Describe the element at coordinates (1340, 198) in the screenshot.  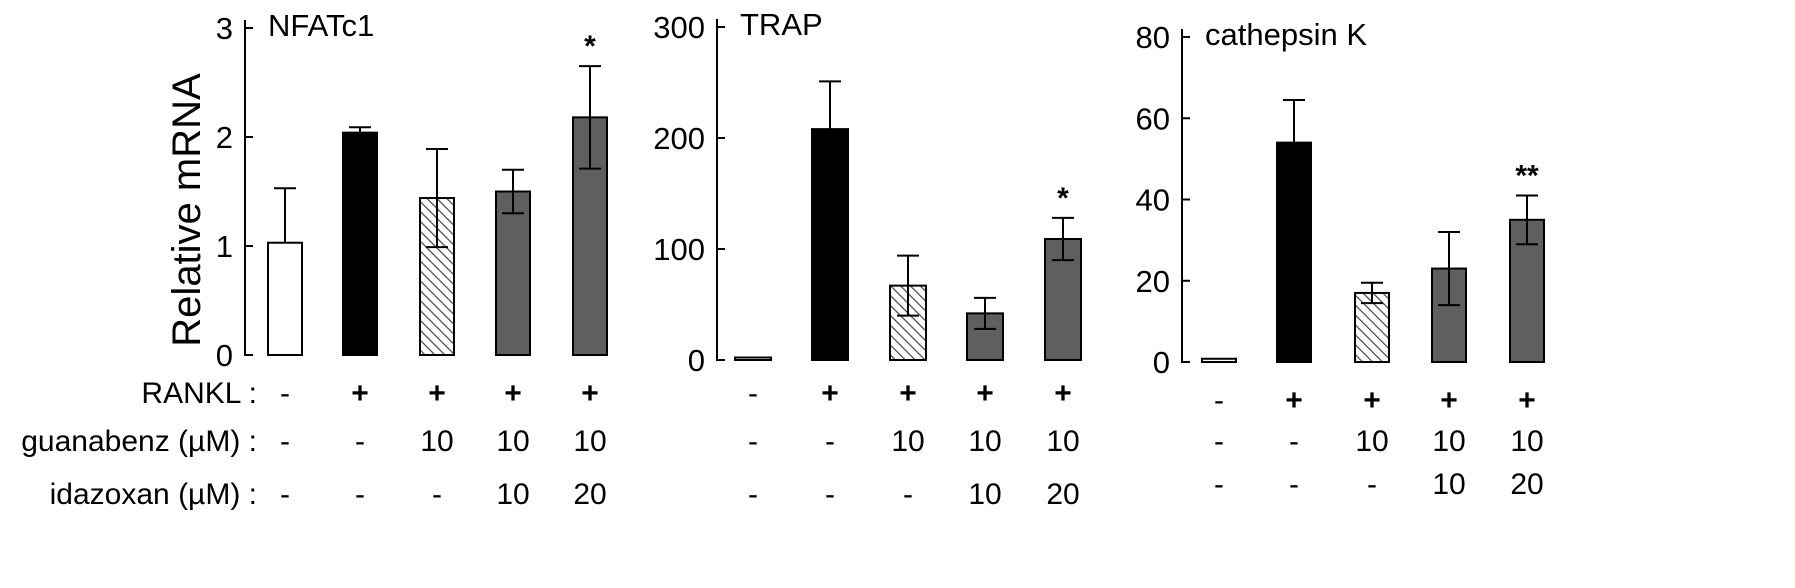
I see `chart-panel-3: 0 20 40 60 80 cathepsin K **` at that location.